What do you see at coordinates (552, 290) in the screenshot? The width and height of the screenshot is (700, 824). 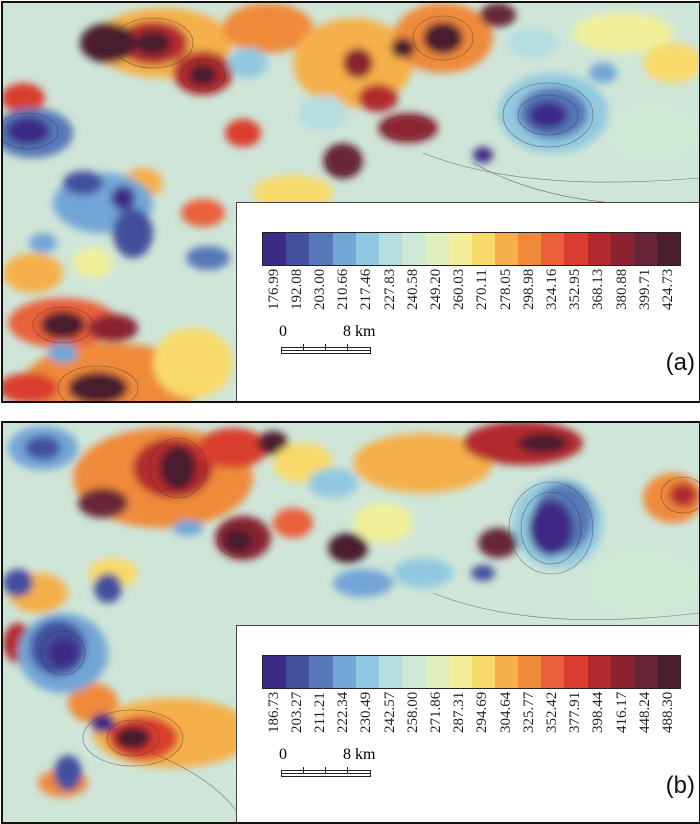 I see `colorbar-tick-label: 324.16` at bounding box center [552, 290].